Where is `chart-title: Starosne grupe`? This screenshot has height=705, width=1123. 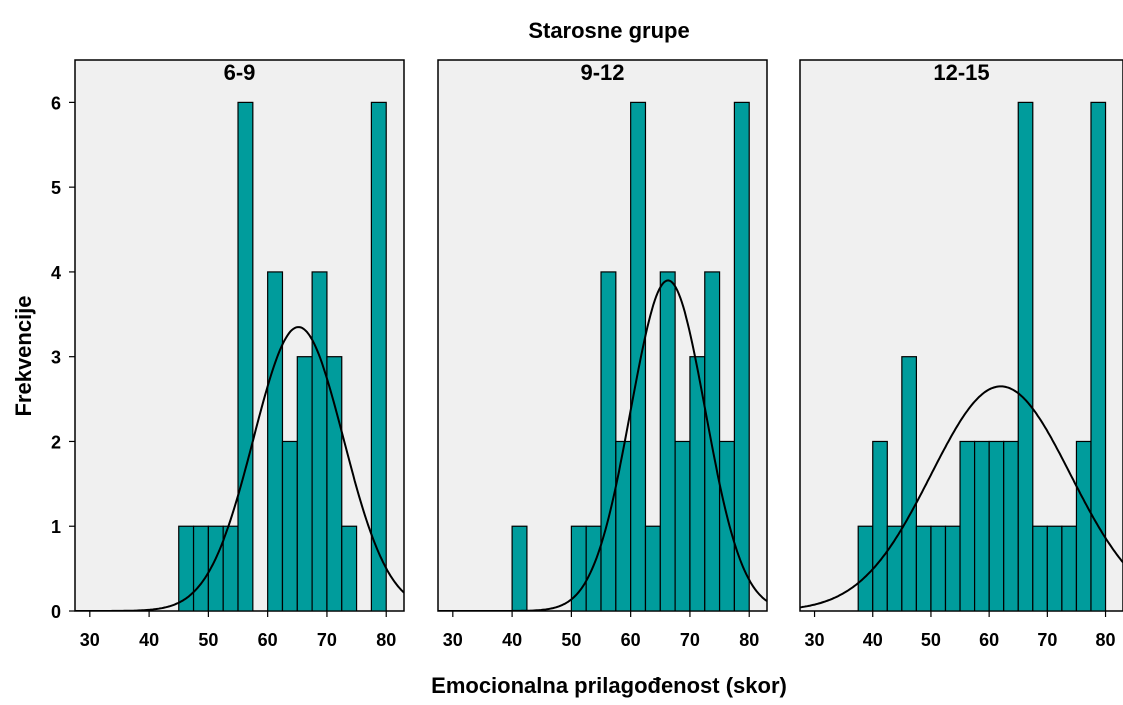
chart-title: Starosne grupe is located at coordinates (608, 30).